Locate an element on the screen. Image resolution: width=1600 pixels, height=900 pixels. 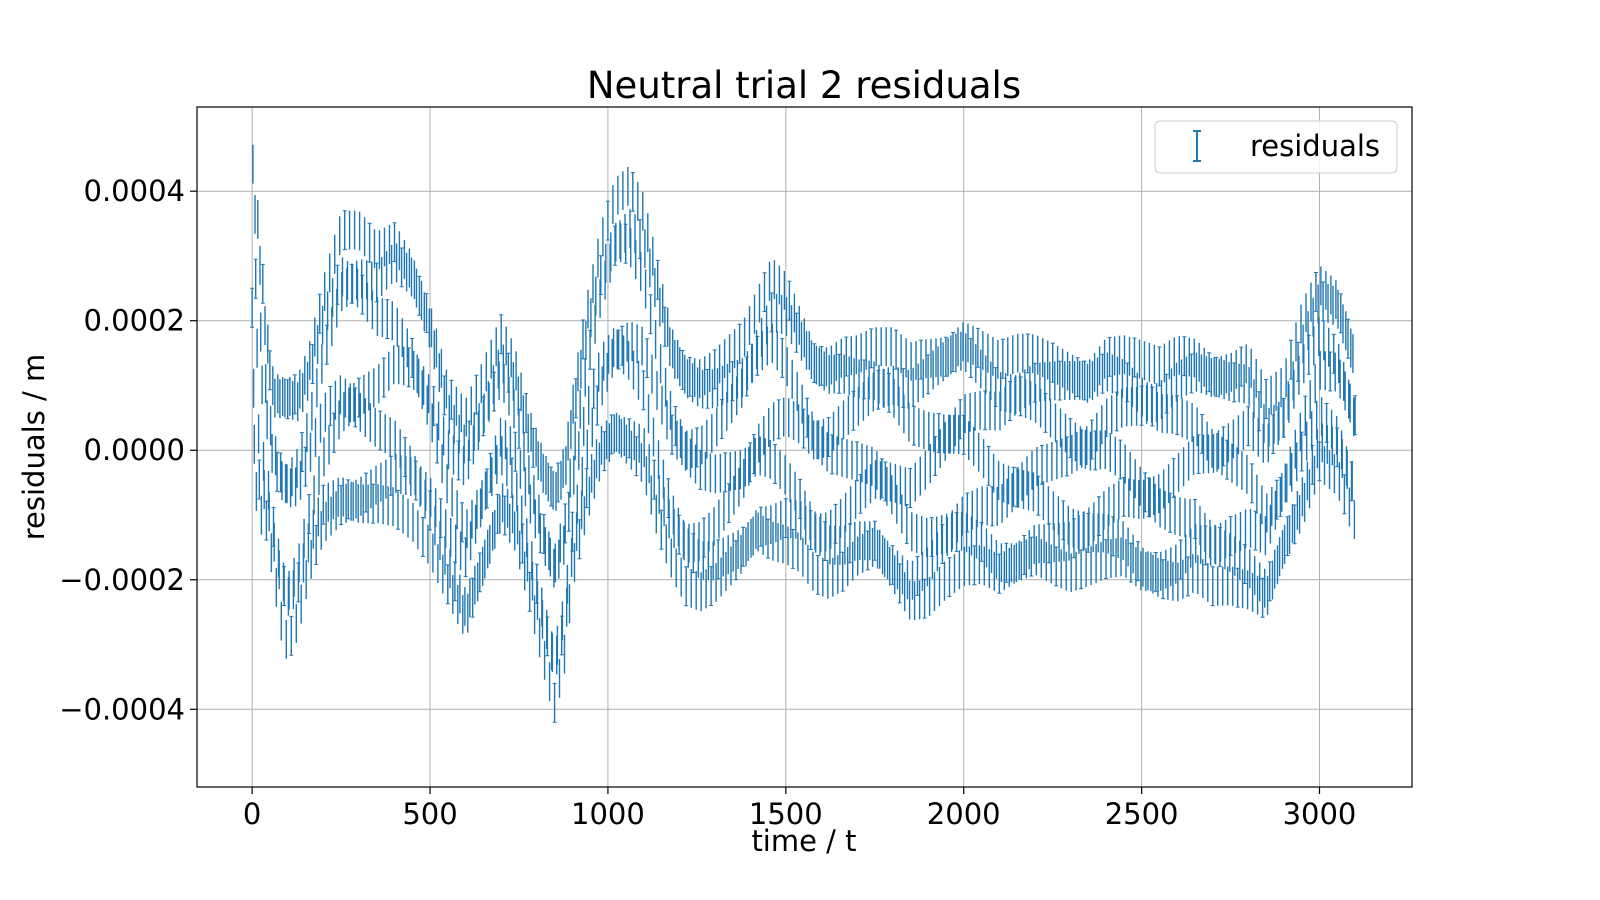
y-tick-label: −0.0004 is located at coordinates (122, 709).